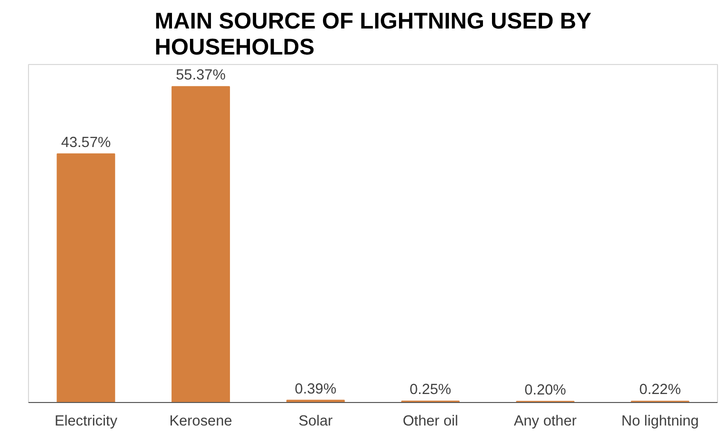 The width and height of the screenshot is (727, 442). I want to click on x-tick-label: No lightning, so click(660, 422).